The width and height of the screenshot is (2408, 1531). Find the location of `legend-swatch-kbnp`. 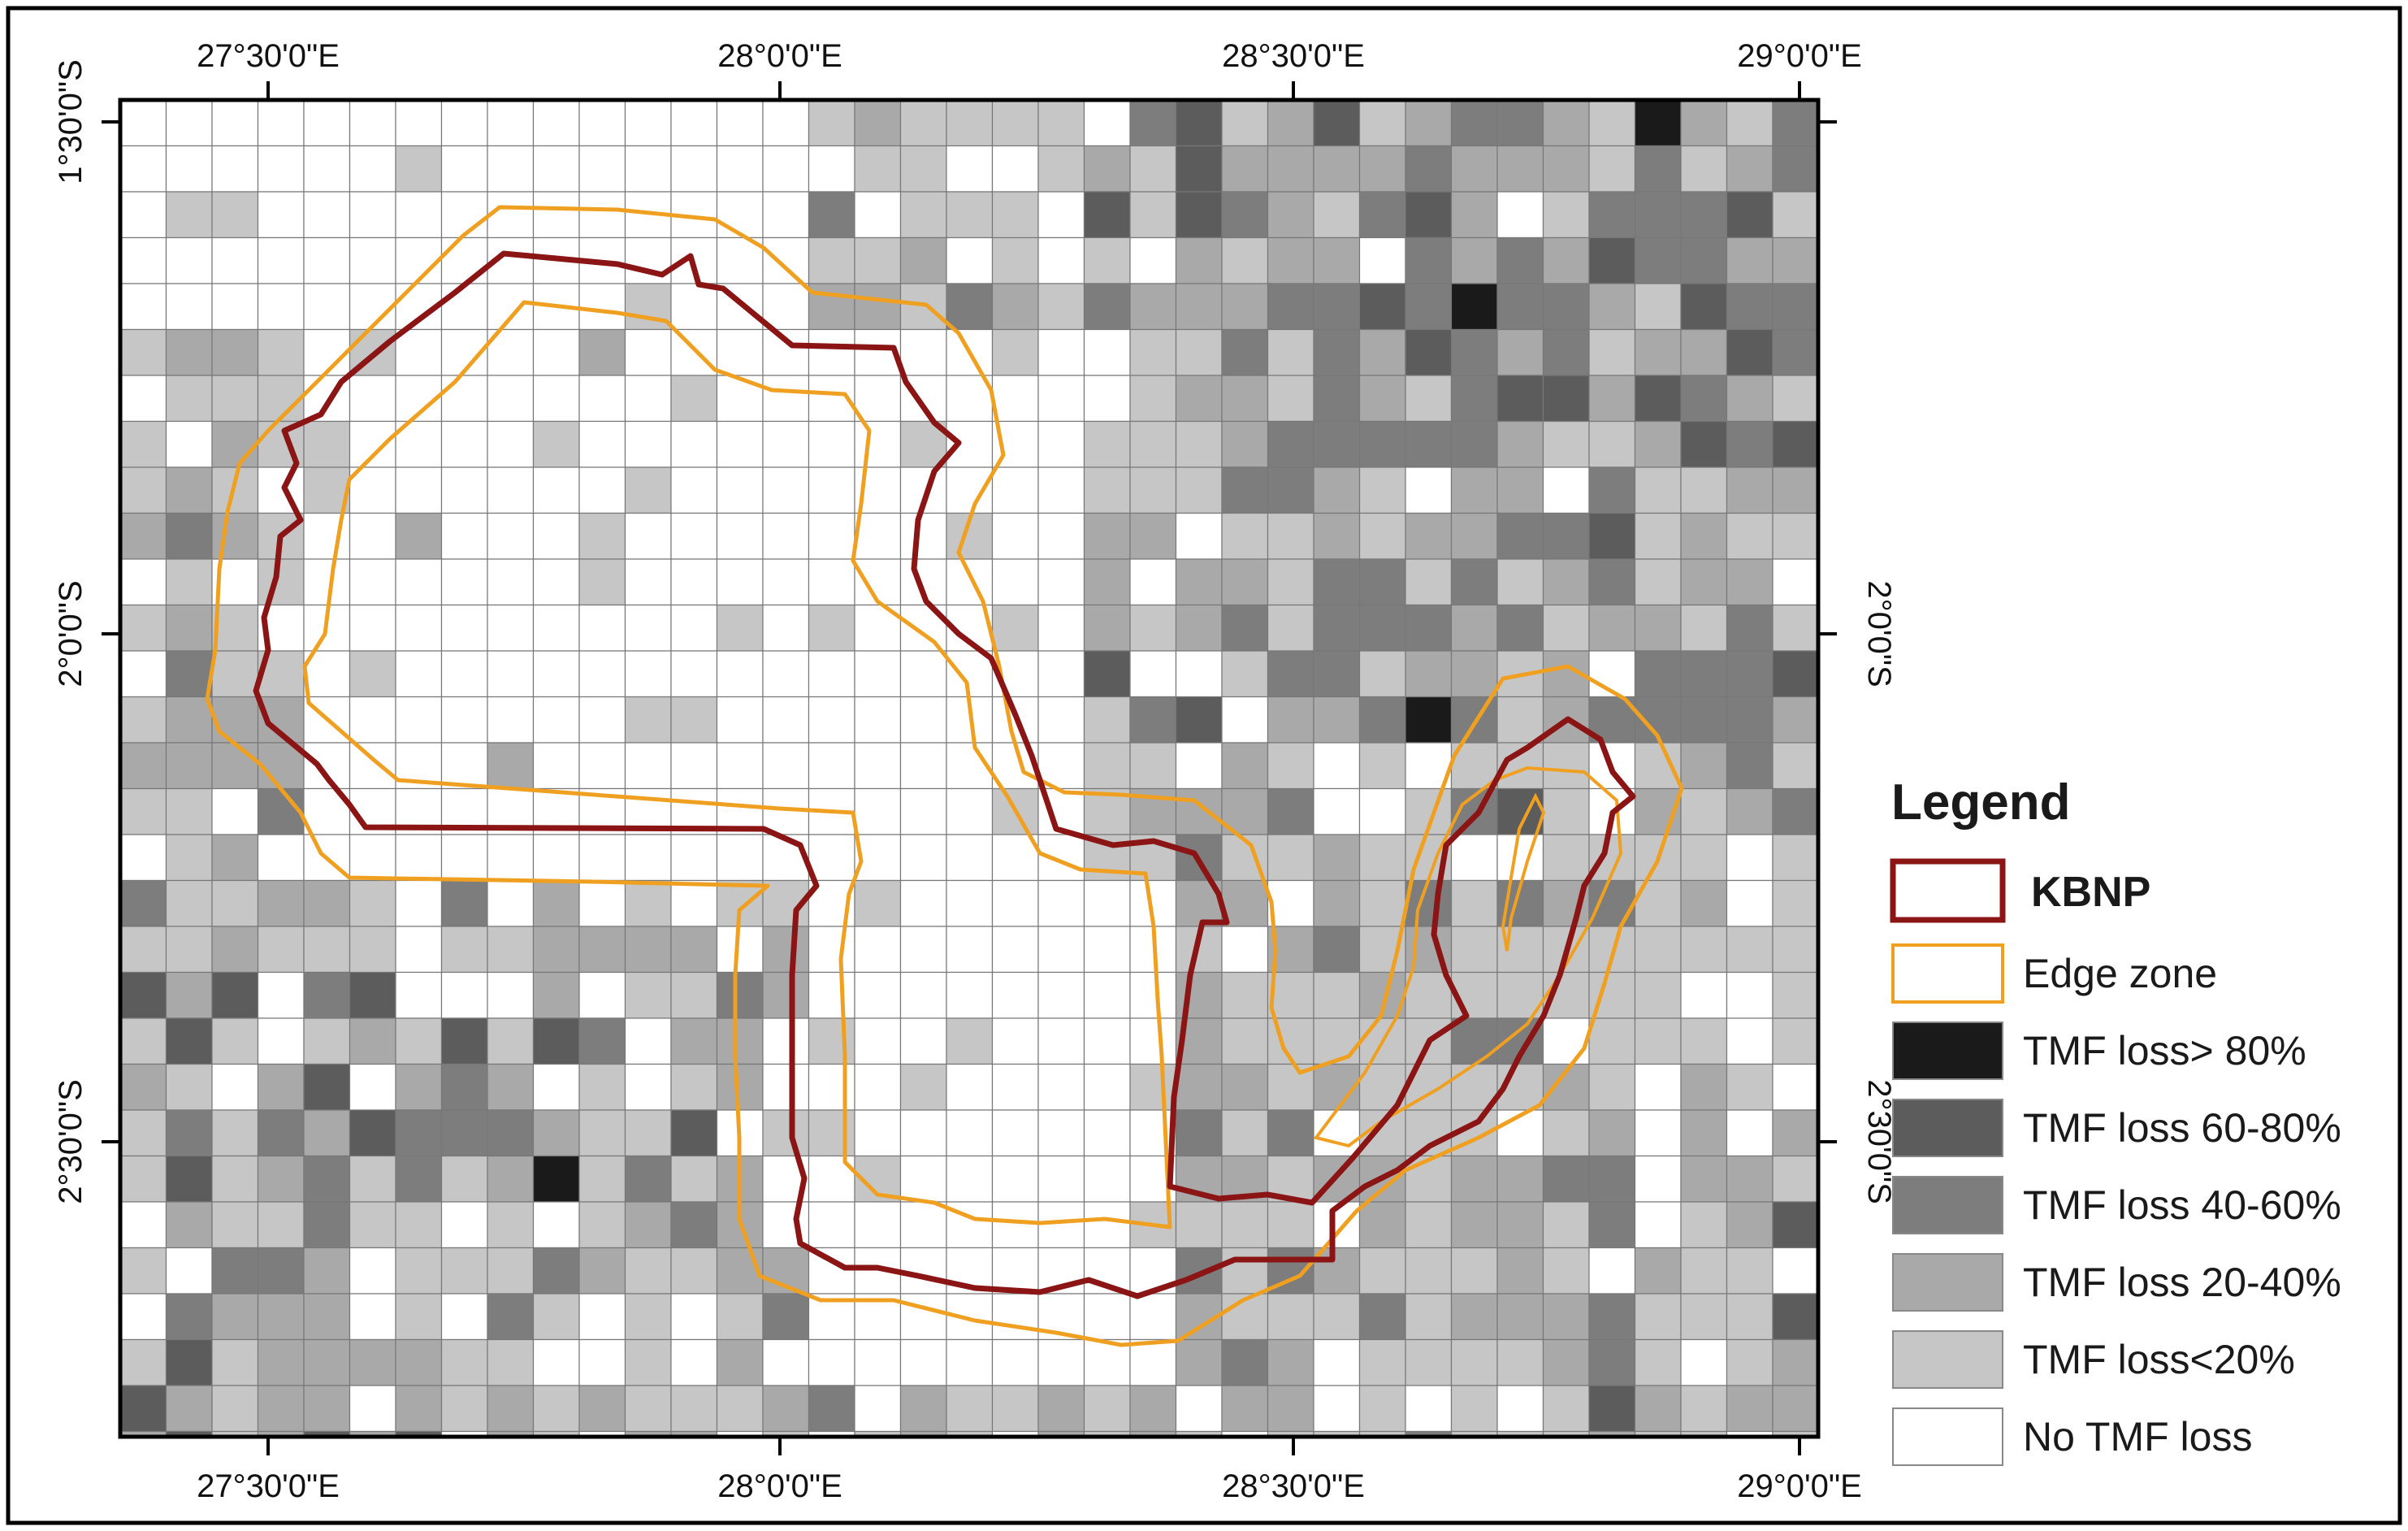

legend-swatch-kbnp is located at coordinates (1948, 890).